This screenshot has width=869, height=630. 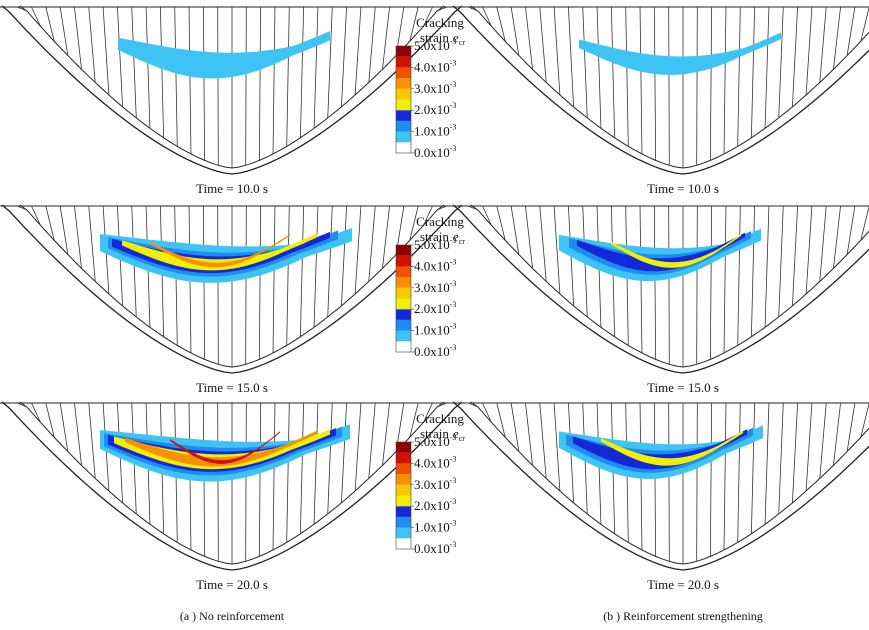 I want to click on colorbar-label-mantissa: 3.0x10, so click(x=432, y=88).